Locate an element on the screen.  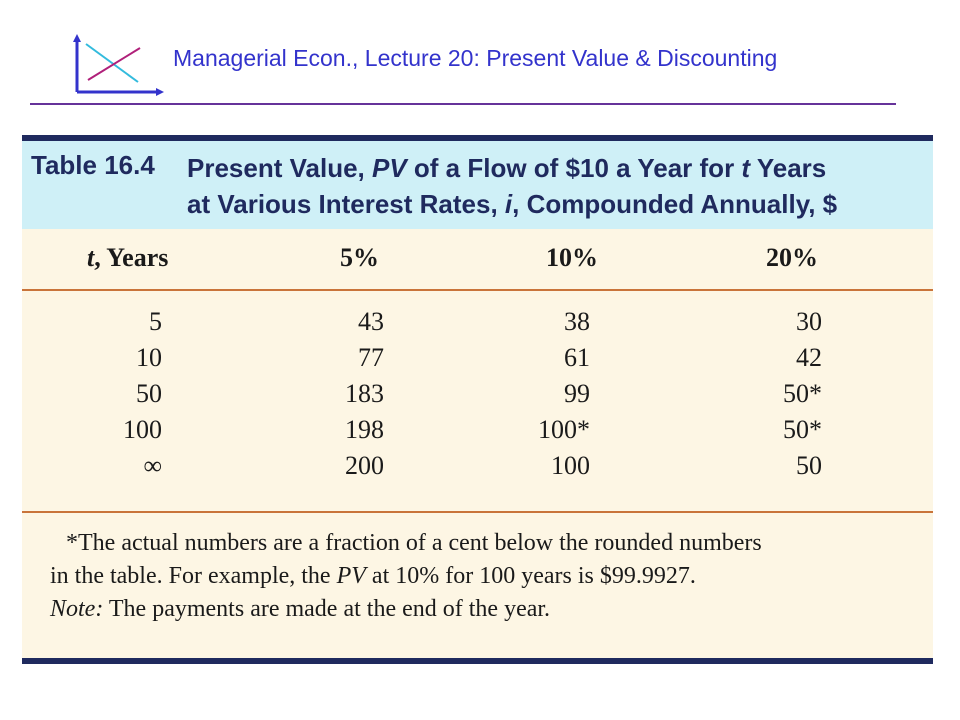
cell-rate-5: 183 is located at coordinates (364, 393).